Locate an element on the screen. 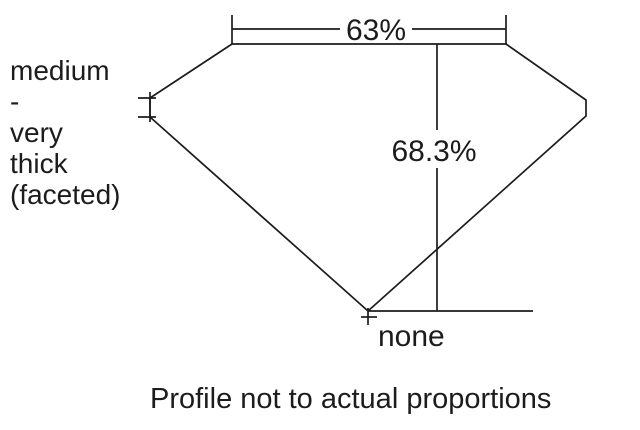  depth-label: 68.3% is located at coordinates (433, 151).